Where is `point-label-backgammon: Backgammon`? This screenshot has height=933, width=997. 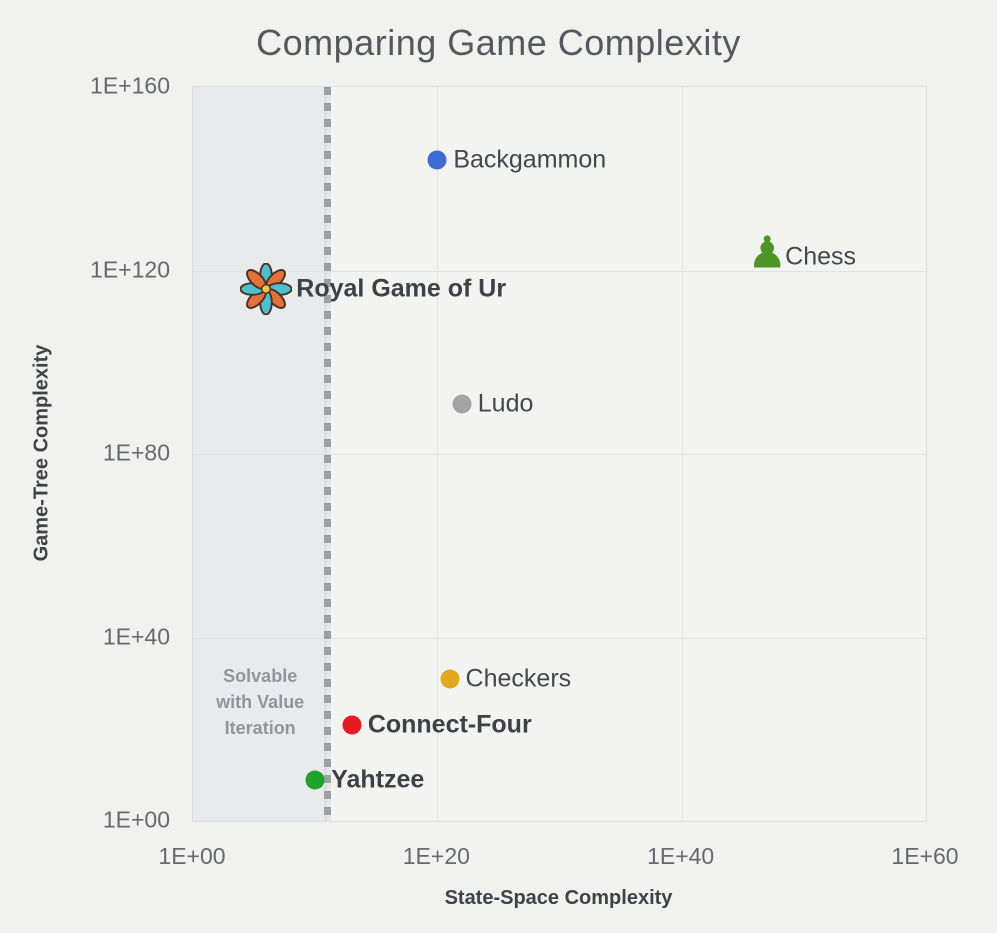 point-label-backgammon: Backgammon is located at coordinates (530, 159).